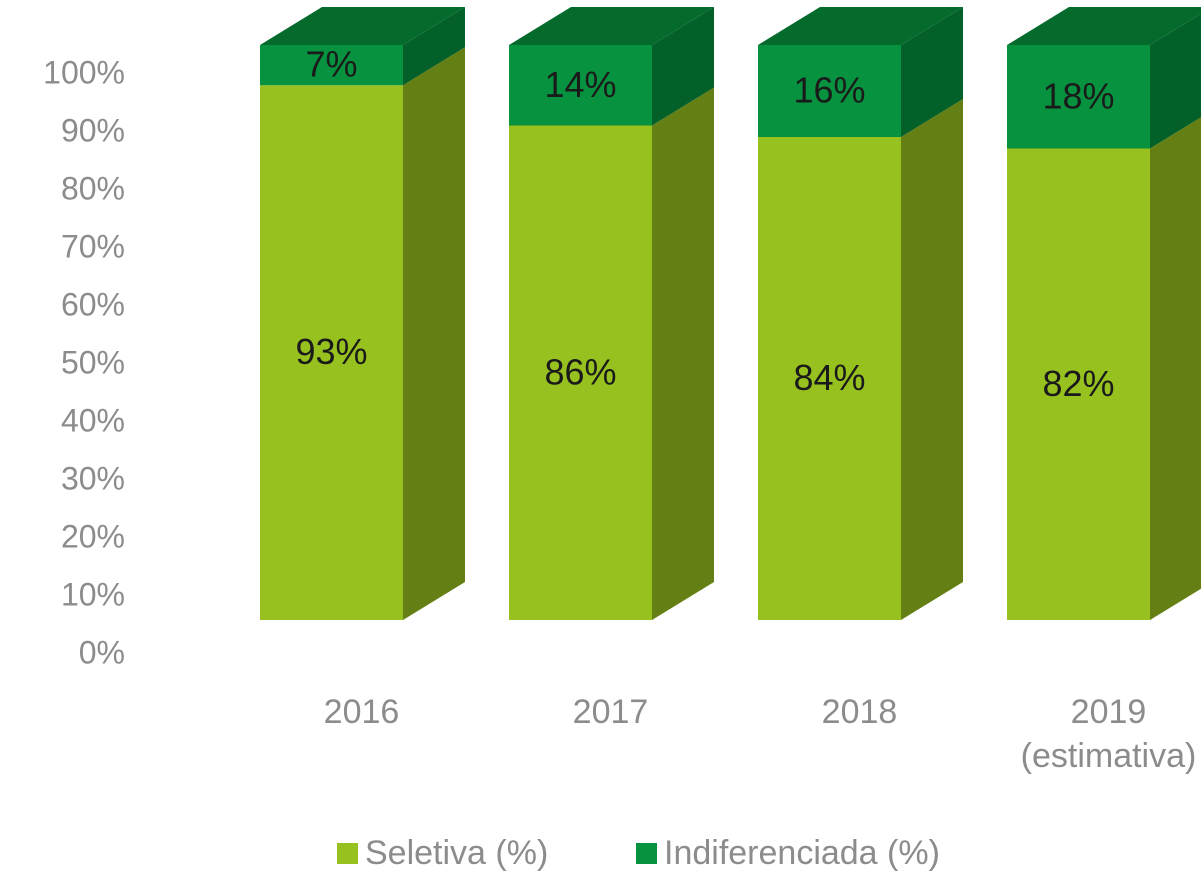 The width and height of the screenshot is (1201, 875). I want to click on data-label: 93%, so click(331, 351).